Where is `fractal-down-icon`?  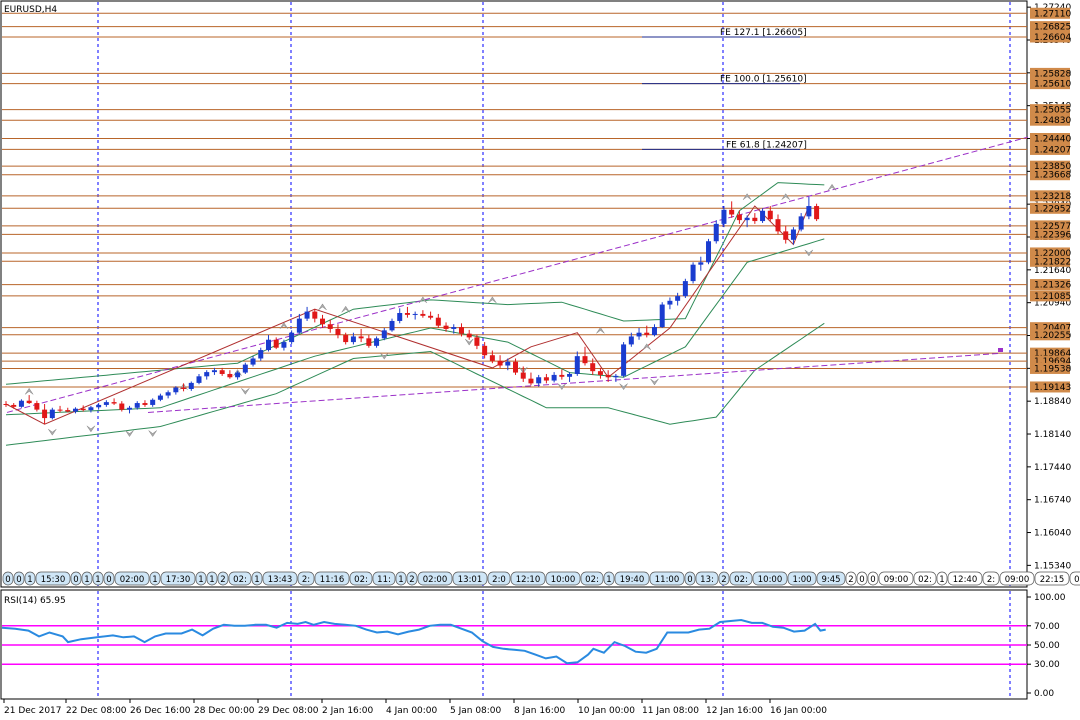
fractal-down-icon is located at coordinates (809, 253).